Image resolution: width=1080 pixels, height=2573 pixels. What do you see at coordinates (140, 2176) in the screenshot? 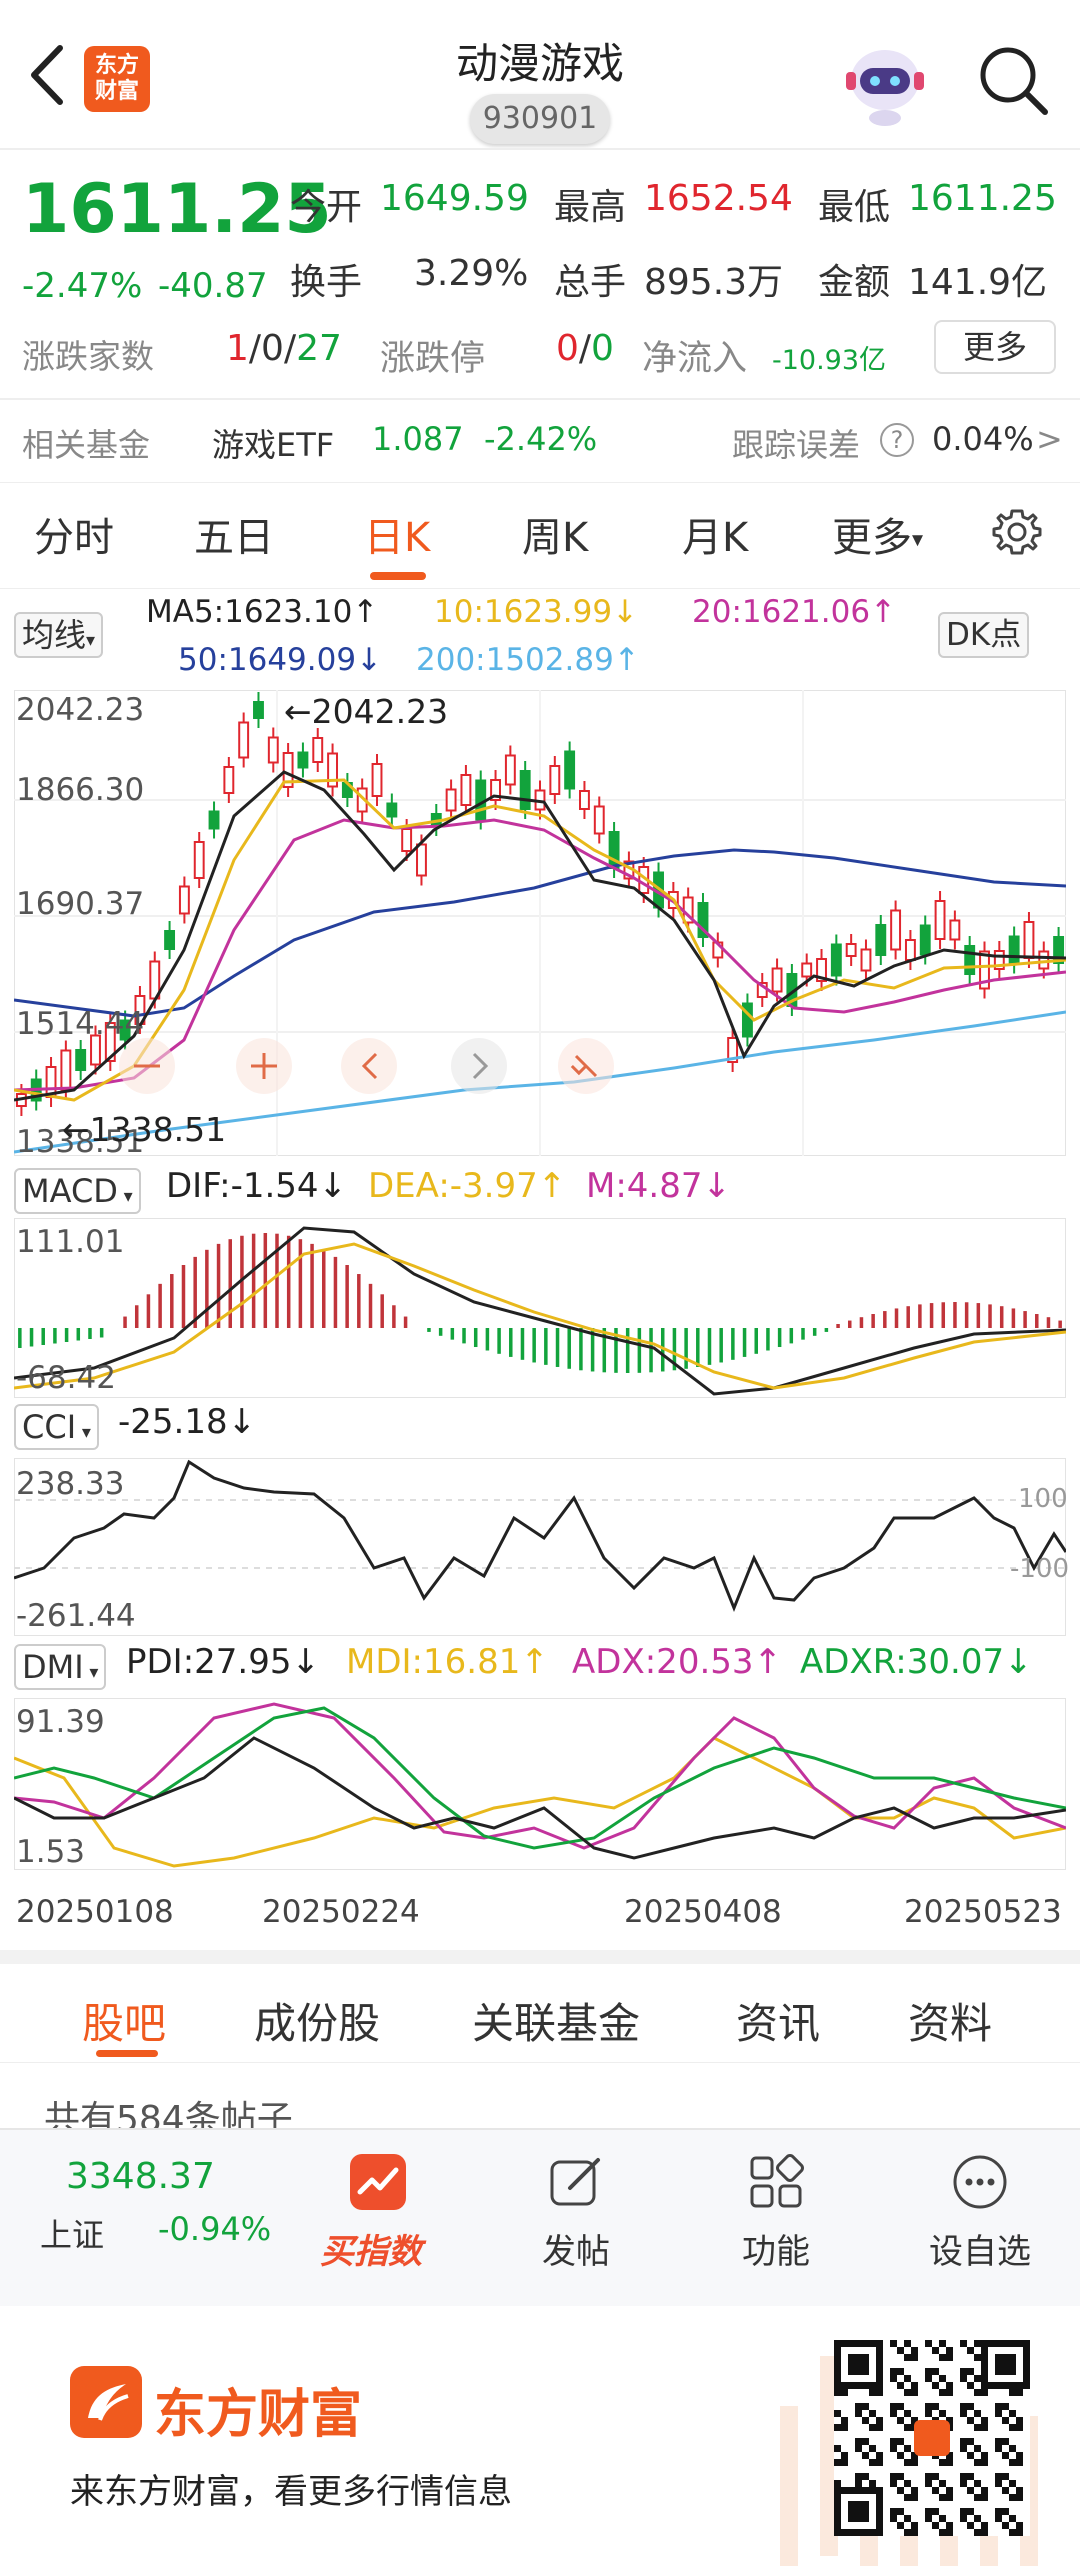
I see `sh-index-value: 3348.37` at bounding box center [140, 2176].